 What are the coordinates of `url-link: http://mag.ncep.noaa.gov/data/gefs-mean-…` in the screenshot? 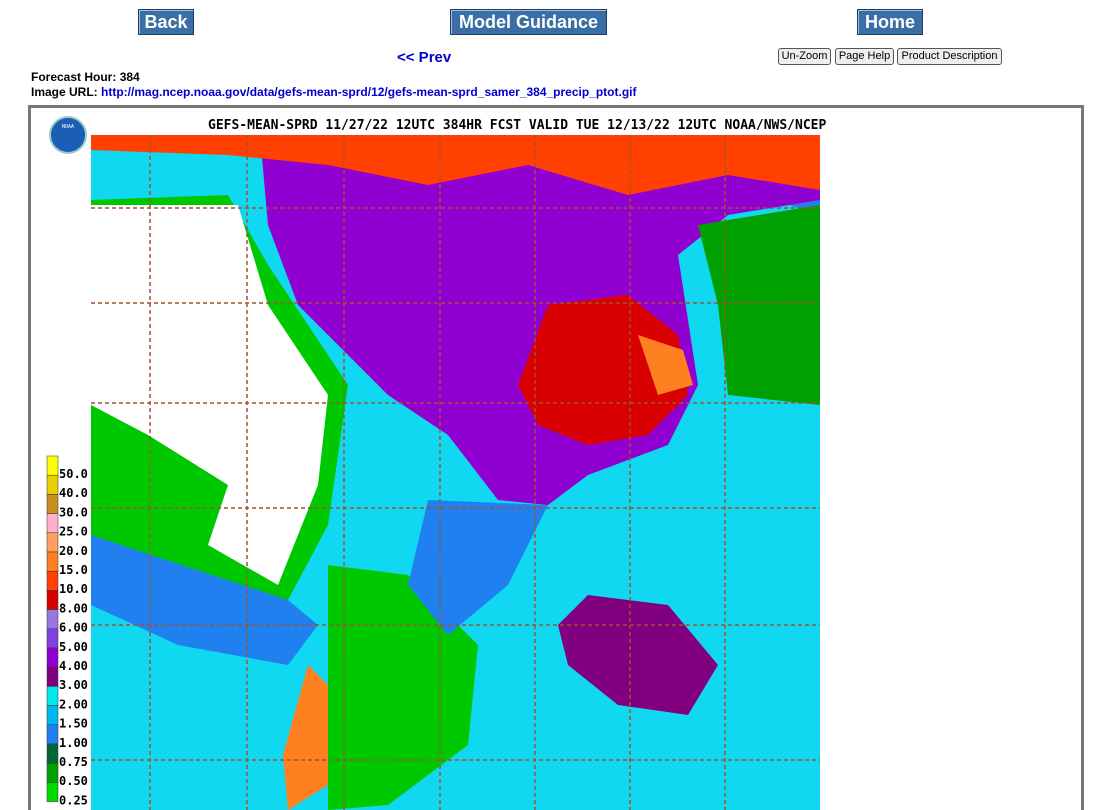 It's located at (369, 92).